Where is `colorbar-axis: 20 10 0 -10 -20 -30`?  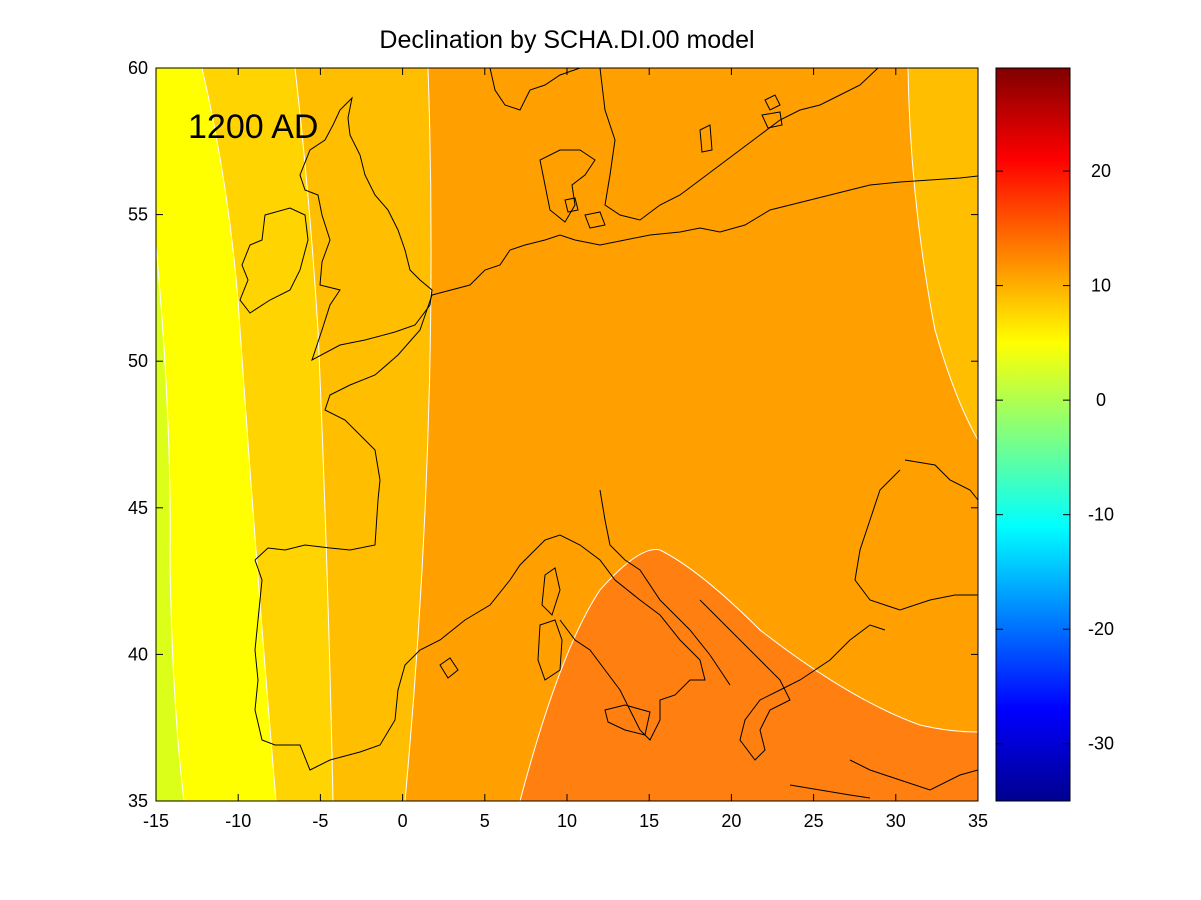
colorbar-axis: 20 10 0 -10 -20 -30 is located at coordinates (1055, 457).